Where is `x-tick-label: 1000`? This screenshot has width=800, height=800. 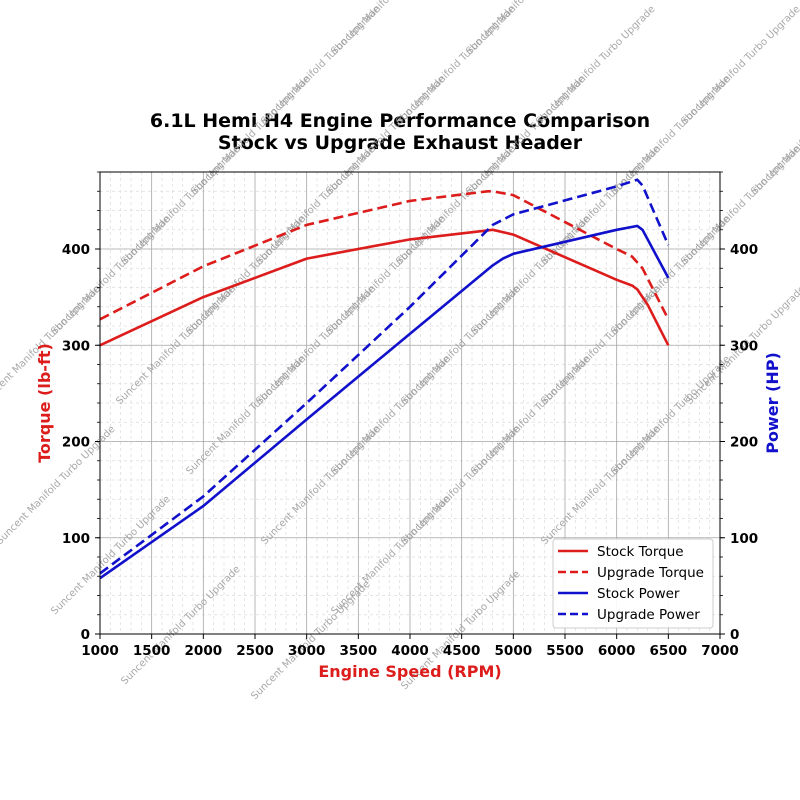 x-tick-label: 1000 is located at coordinates (100, 651).